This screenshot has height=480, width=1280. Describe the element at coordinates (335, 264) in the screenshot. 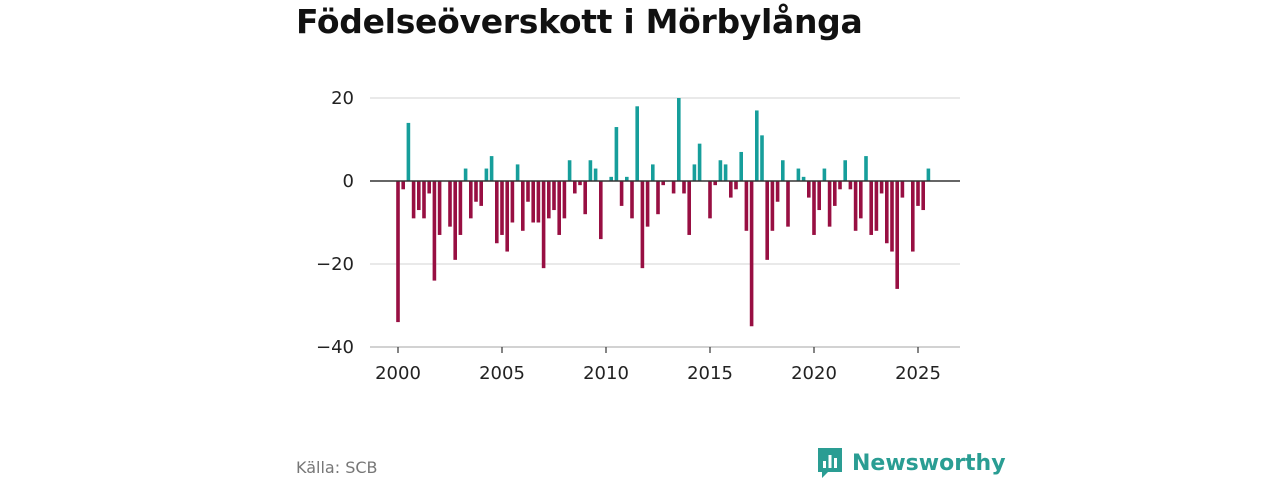

I see `y-tick-label: −20` at that location.